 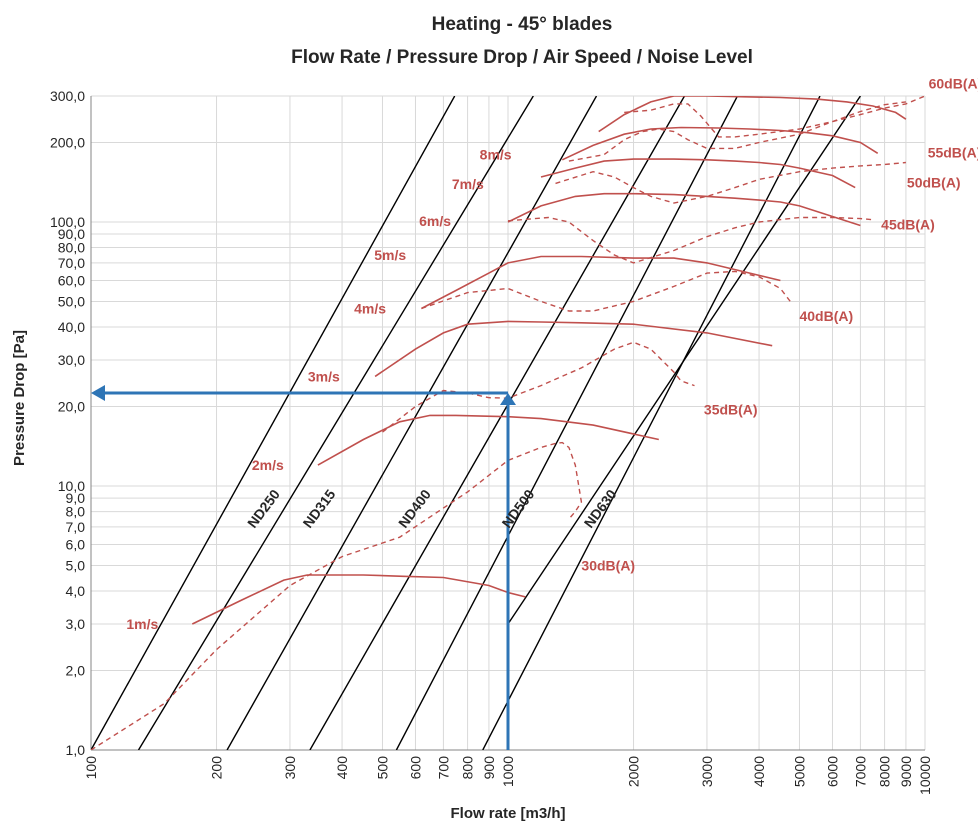 I want to click on y-tick-label: 8,0, so click(x=76, y=512).